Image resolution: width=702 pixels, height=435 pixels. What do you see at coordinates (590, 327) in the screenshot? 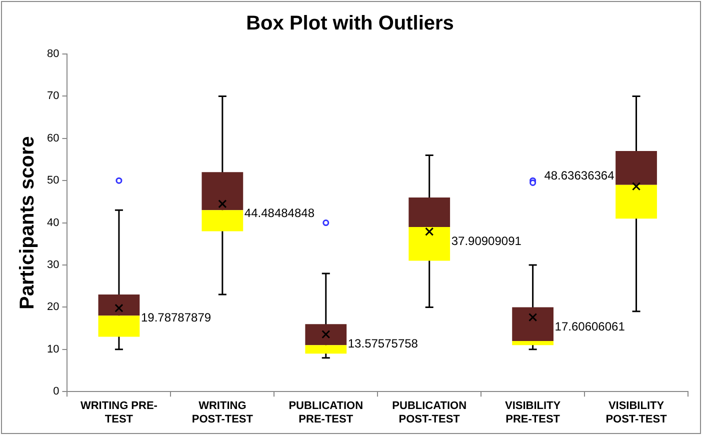
I see `annotation: 17.60606061` at bounding box center [590, 327].